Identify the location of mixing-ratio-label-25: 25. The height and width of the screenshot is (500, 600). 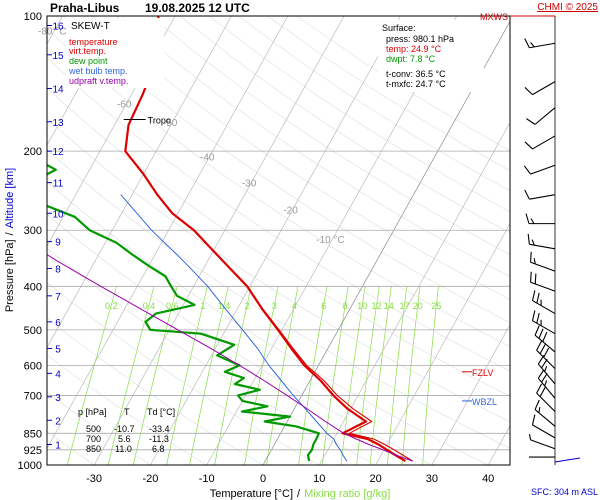
(436, 306).